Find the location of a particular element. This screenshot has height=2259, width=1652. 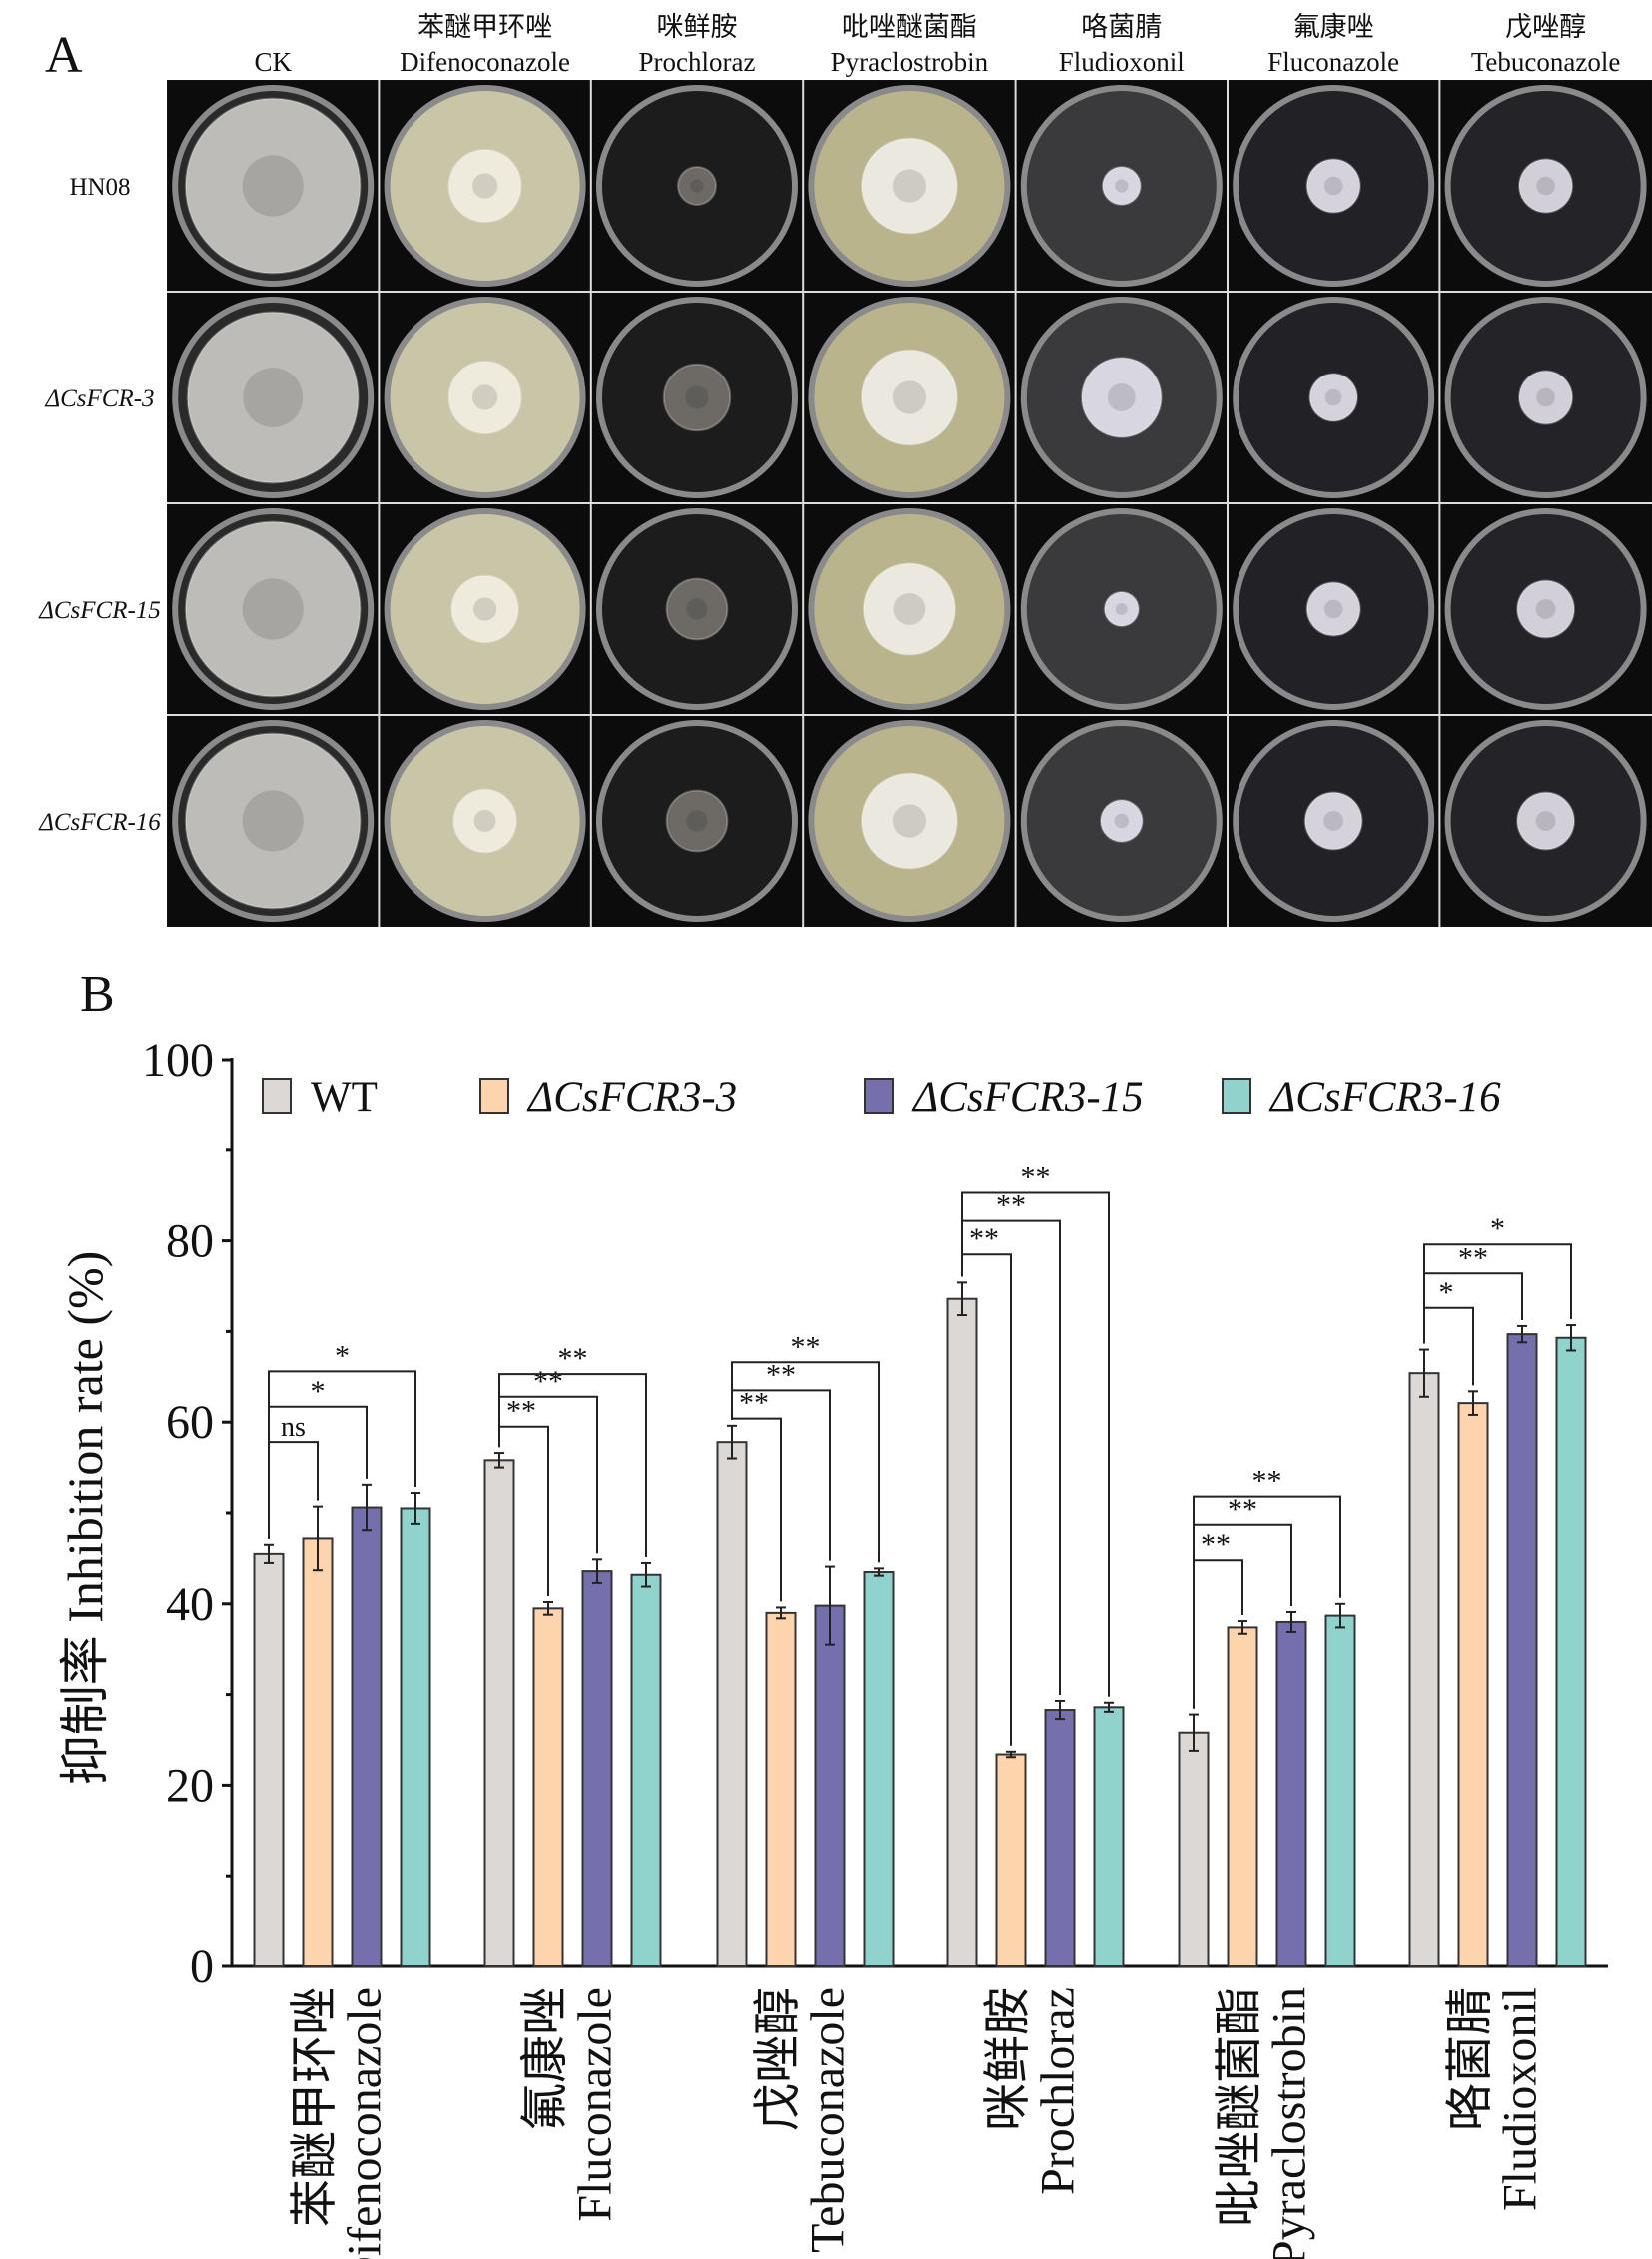

column-header-en: Fludioxonil is located at coordinates (1122, 62).